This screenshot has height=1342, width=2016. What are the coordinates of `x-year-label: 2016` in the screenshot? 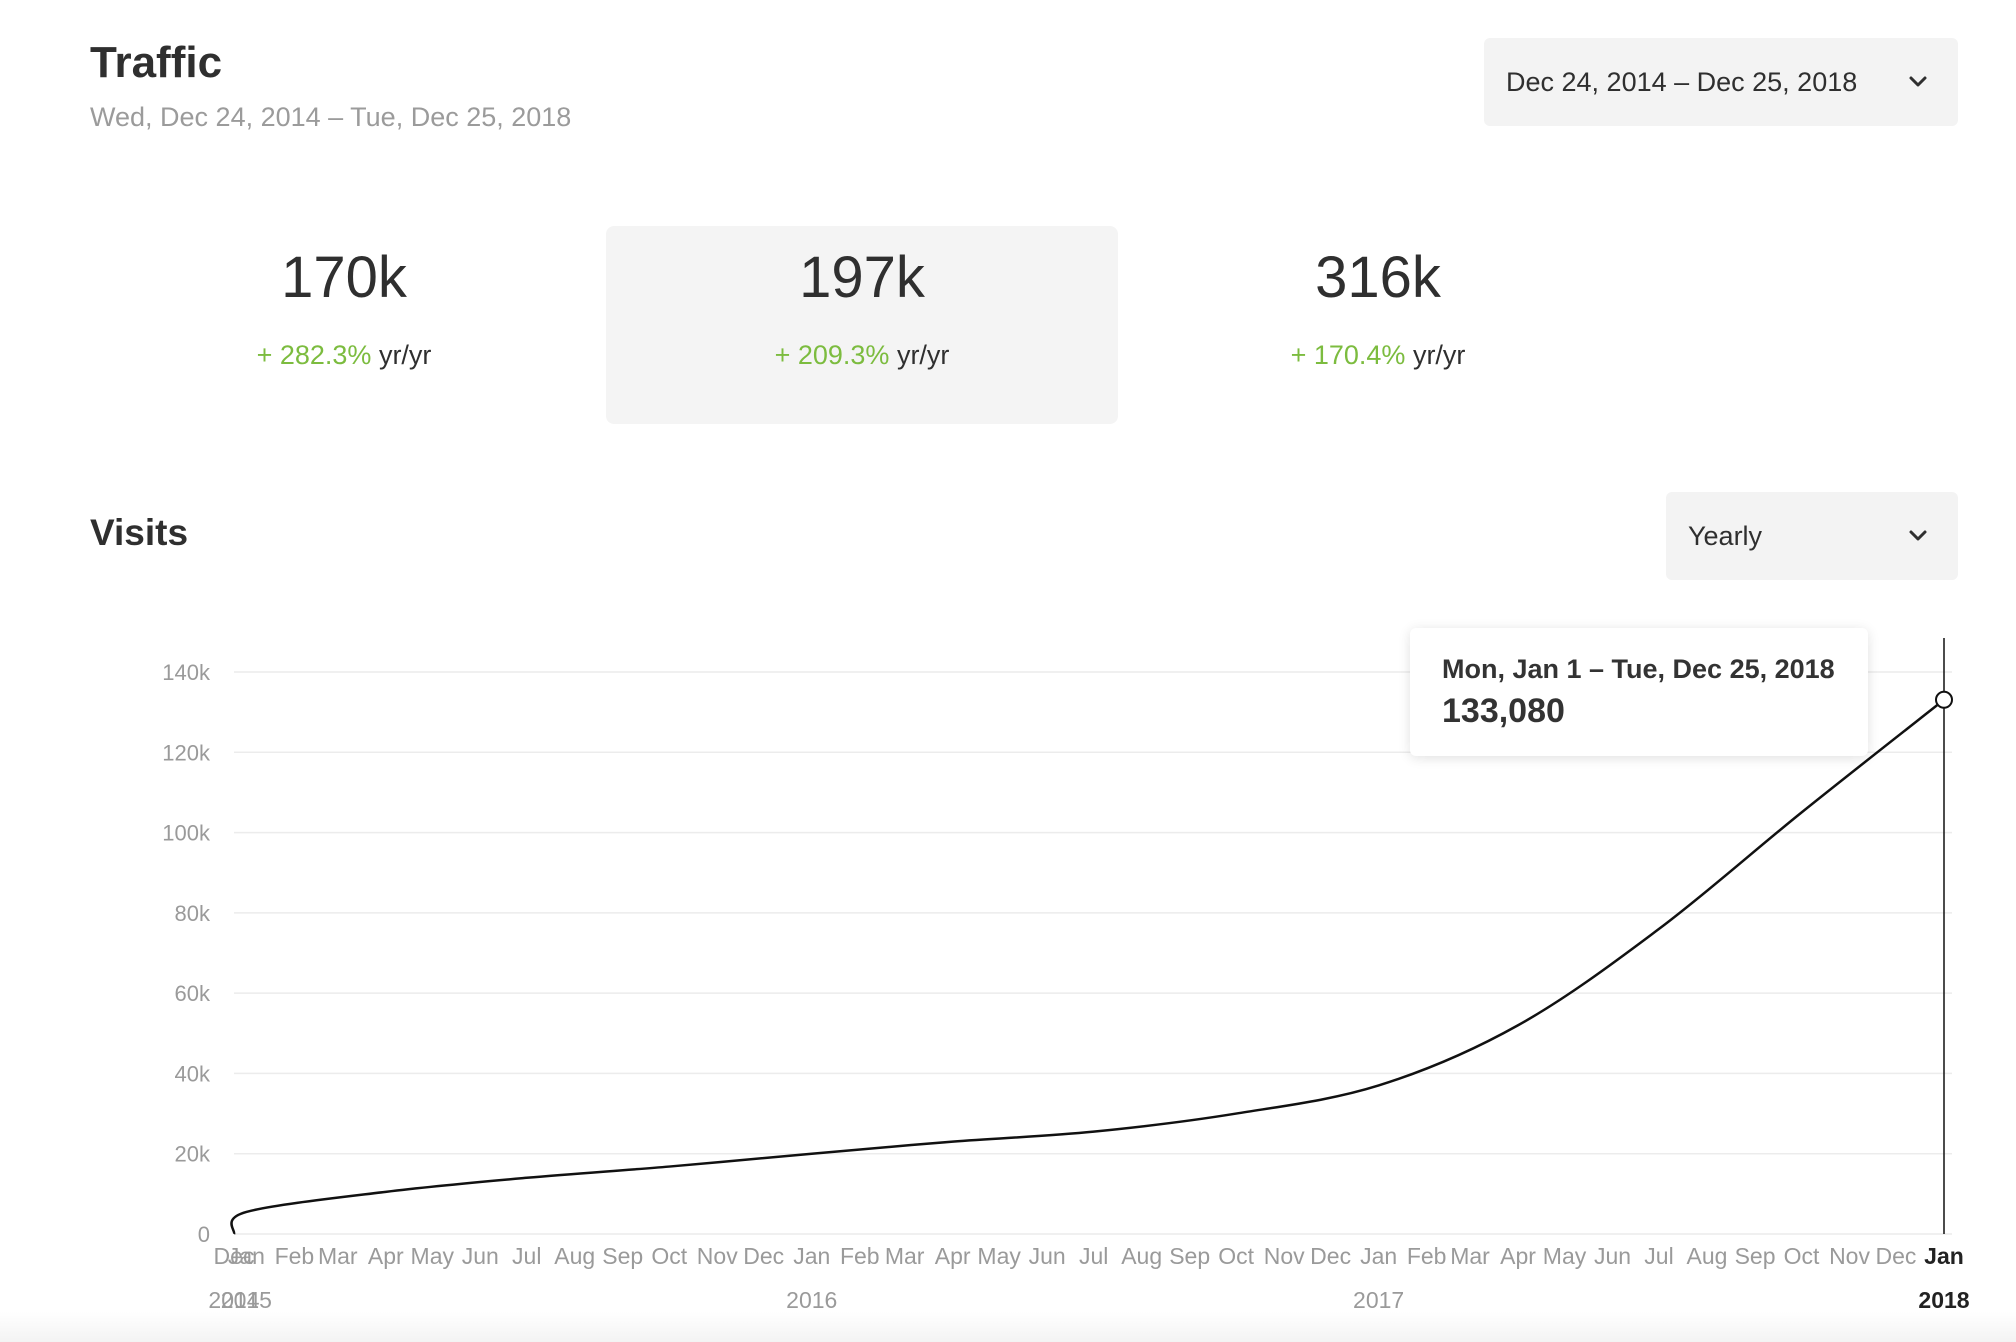 It's located at (811, 1300).